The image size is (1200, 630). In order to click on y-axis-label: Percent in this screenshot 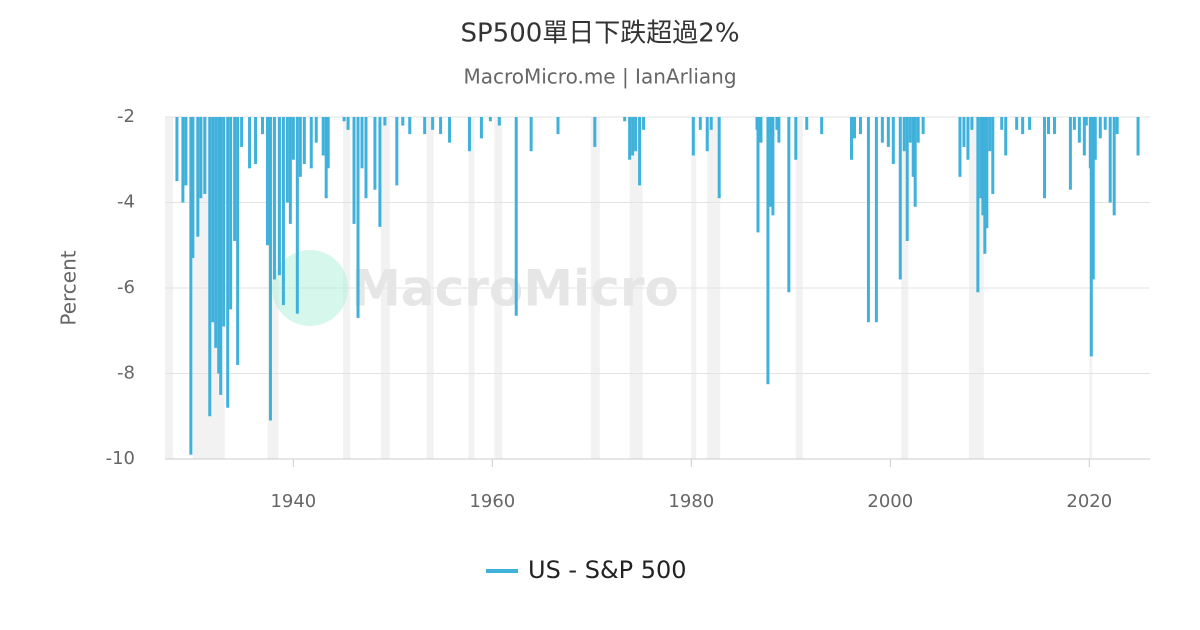, I will do `click(69, 287)`.